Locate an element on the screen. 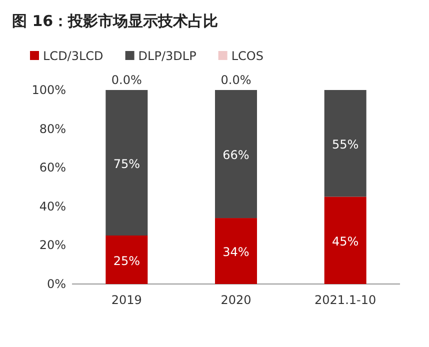  y-tick-label: 0% is located at coordinates (56, 284).